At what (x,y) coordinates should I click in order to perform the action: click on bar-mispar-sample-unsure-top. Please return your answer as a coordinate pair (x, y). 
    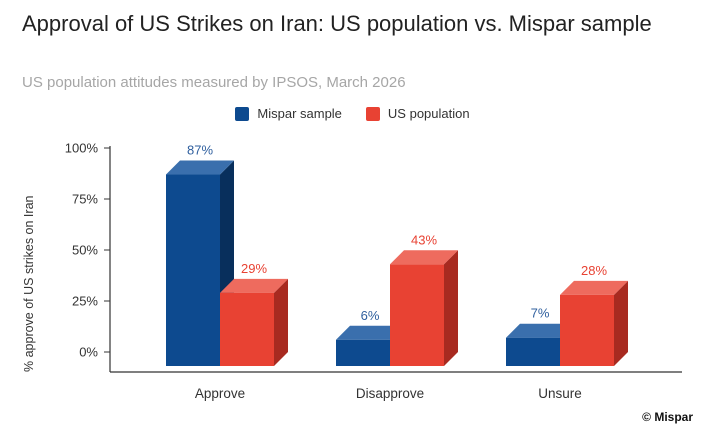
    Looking at the image, I should click on (540, 330).